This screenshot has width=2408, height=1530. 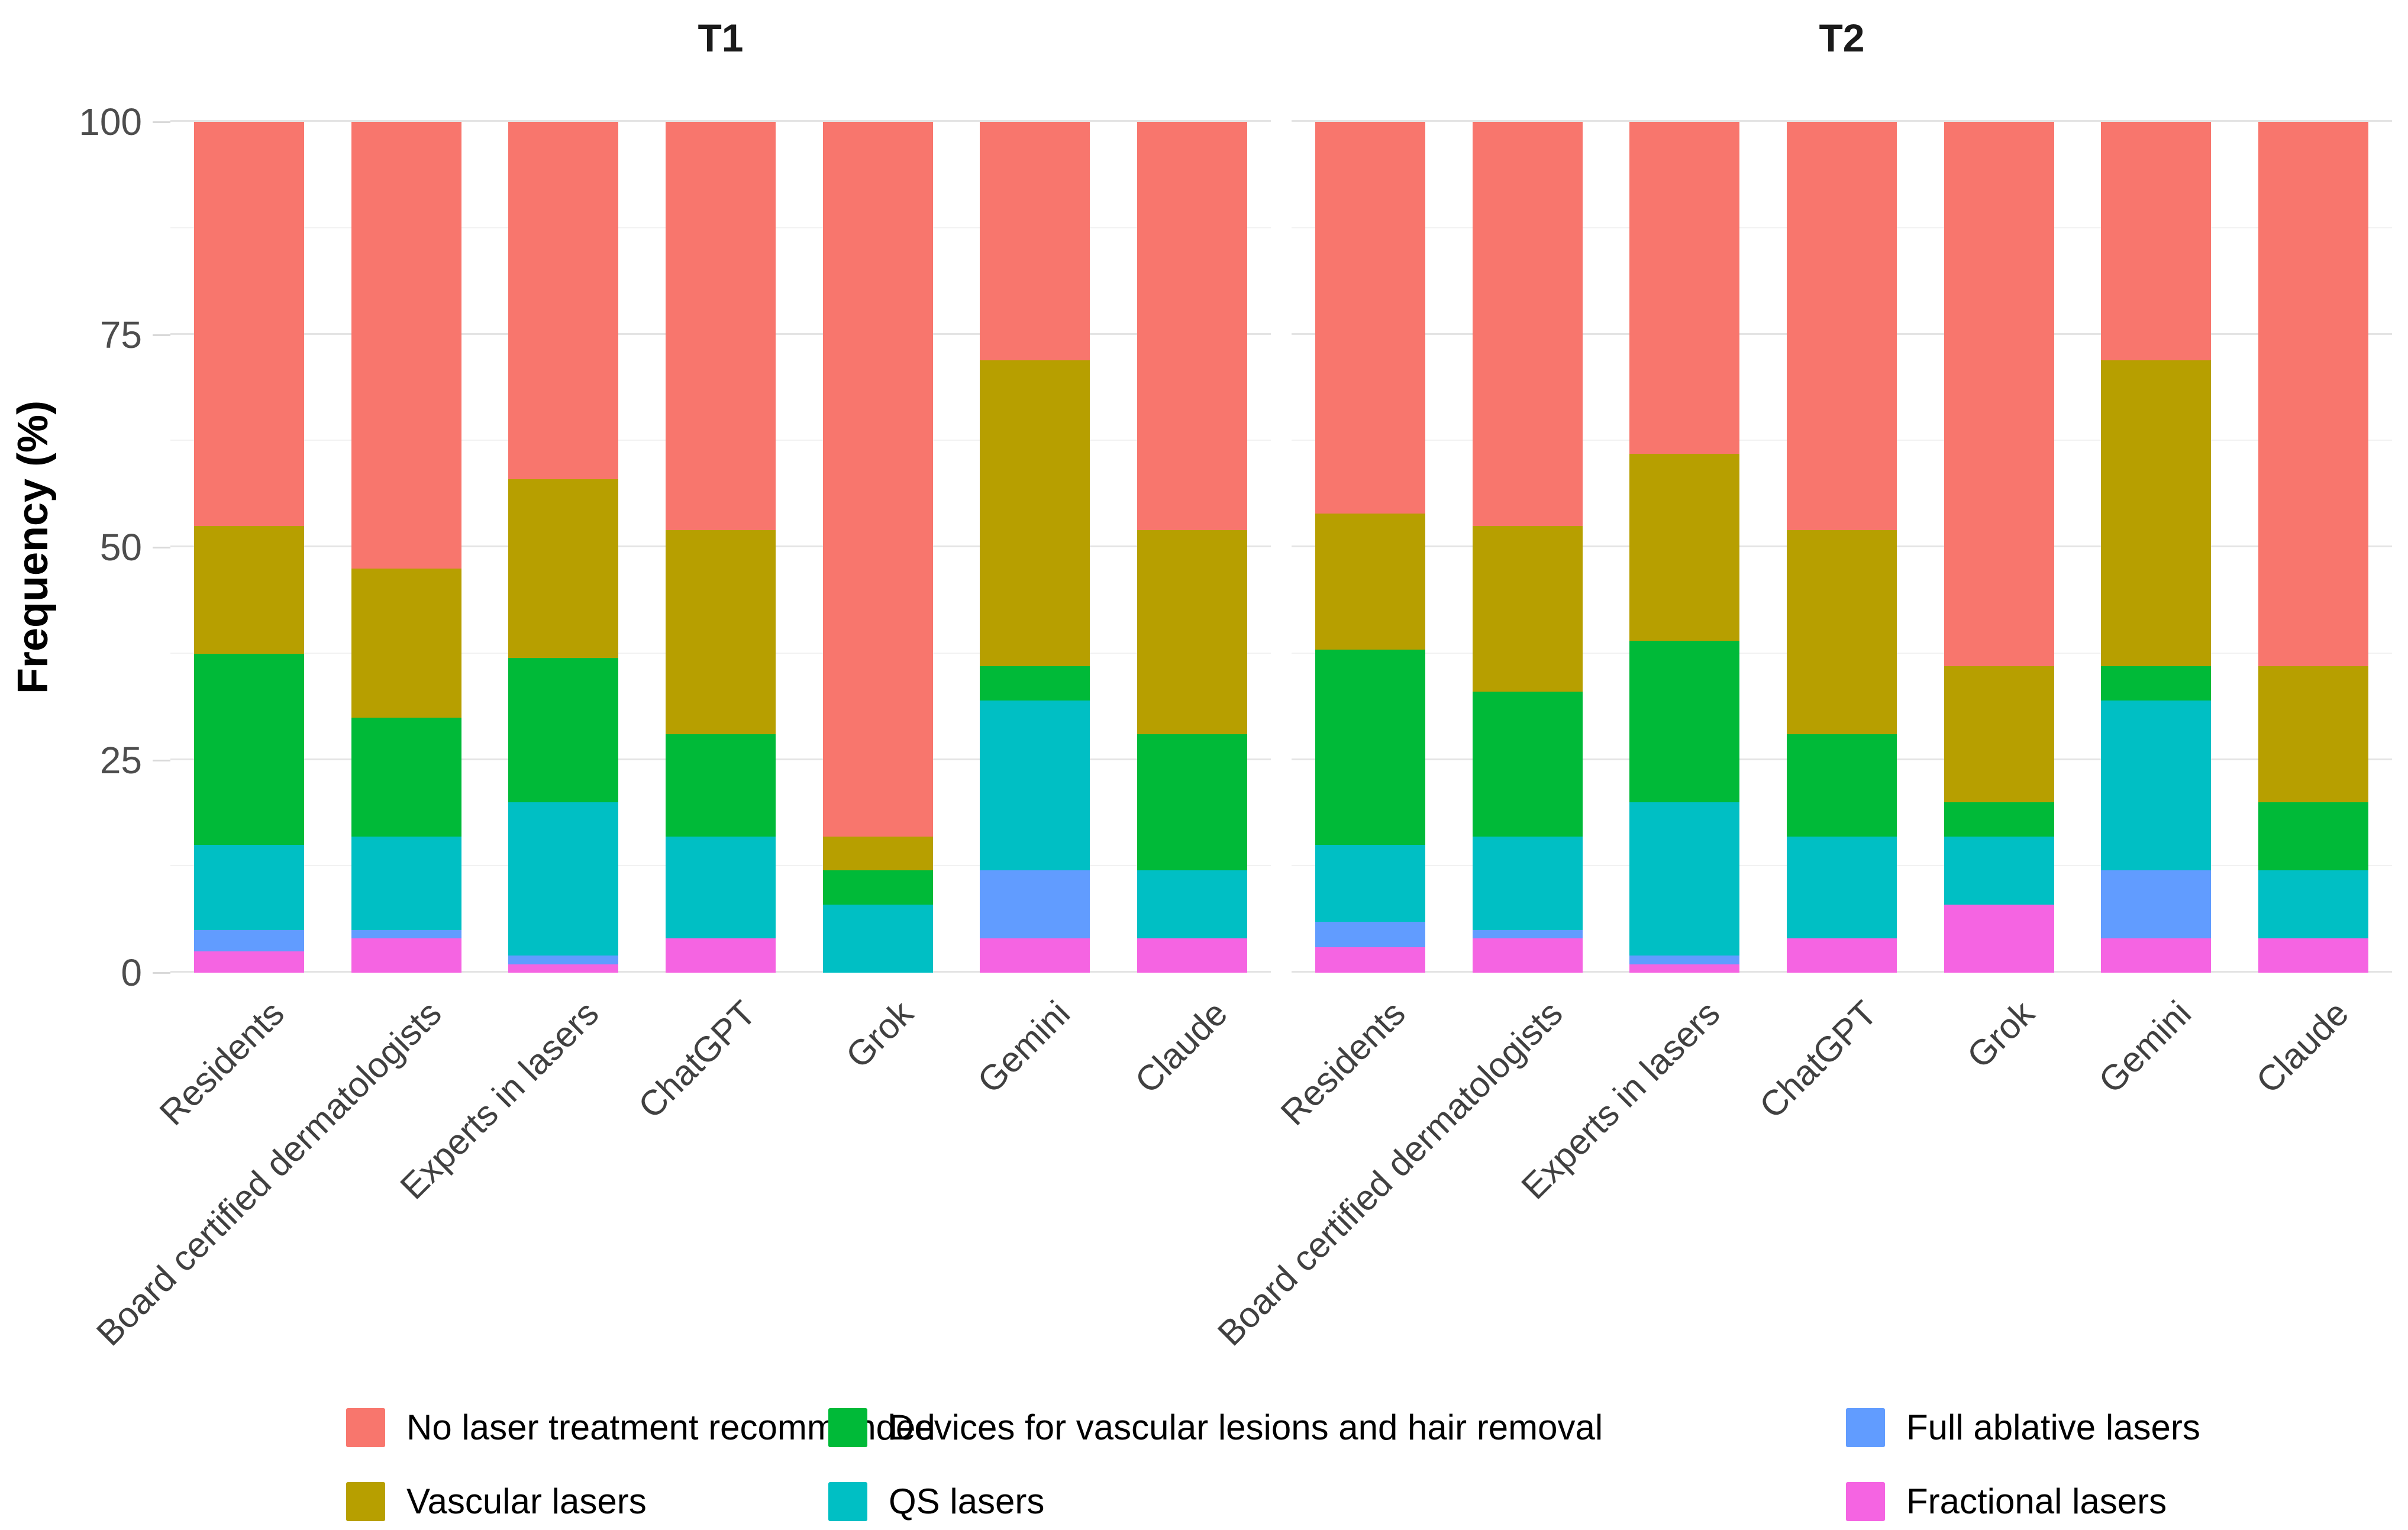 What do you see at coordinates (1035, 904) in the screenshot?
I see `segment-full_ablative-gemini-t1` at bounding box center [1035, 904].